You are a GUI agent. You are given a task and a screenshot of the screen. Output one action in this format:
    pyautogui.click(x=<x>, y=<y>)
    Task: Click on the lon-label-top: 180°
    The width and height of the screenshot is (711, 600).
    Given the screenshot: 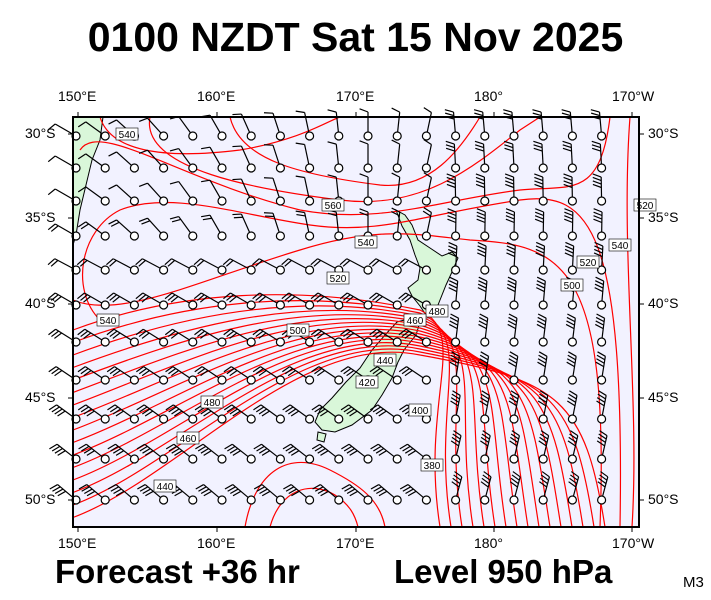 What is the action you would take?
    pyautogui.click(x=488, y=96)
    